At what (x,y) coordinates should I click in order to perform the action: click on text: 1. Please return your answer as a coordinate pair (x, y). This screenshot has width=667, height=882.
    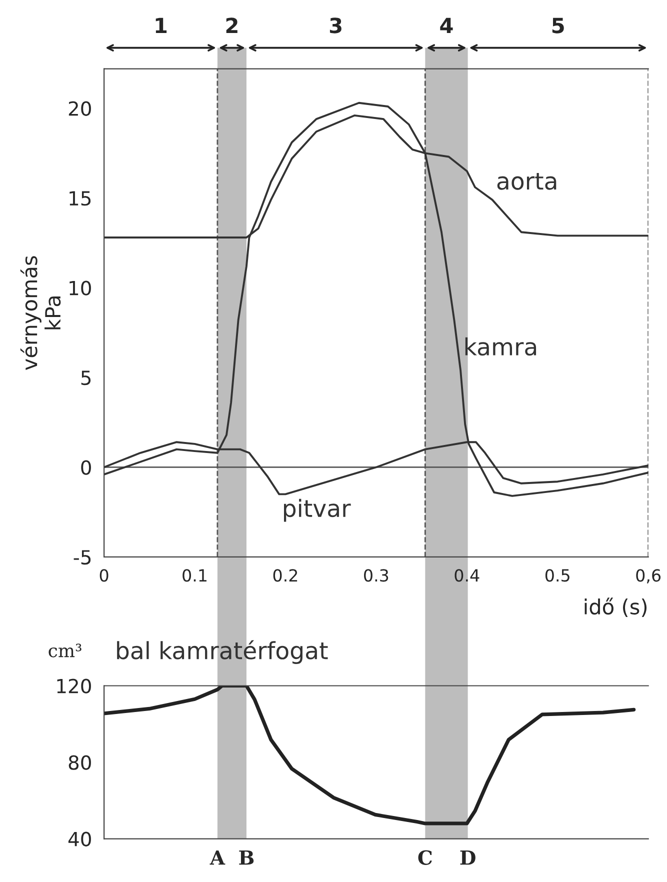
    Looking at the image, I should click on (161, 26).